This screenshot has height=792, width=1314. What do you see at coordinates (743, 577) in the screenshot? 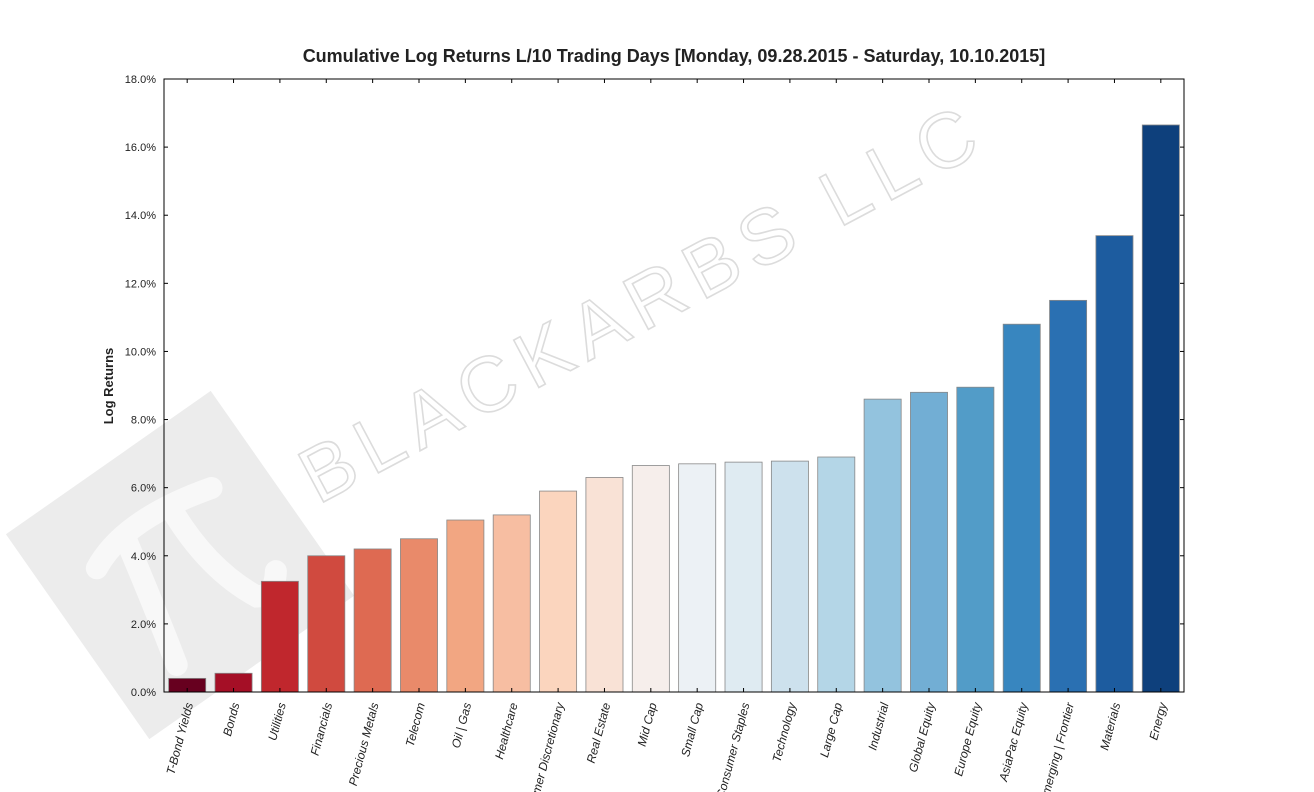
I see `bar-consumer-staples` at bounding box center [743, 577].